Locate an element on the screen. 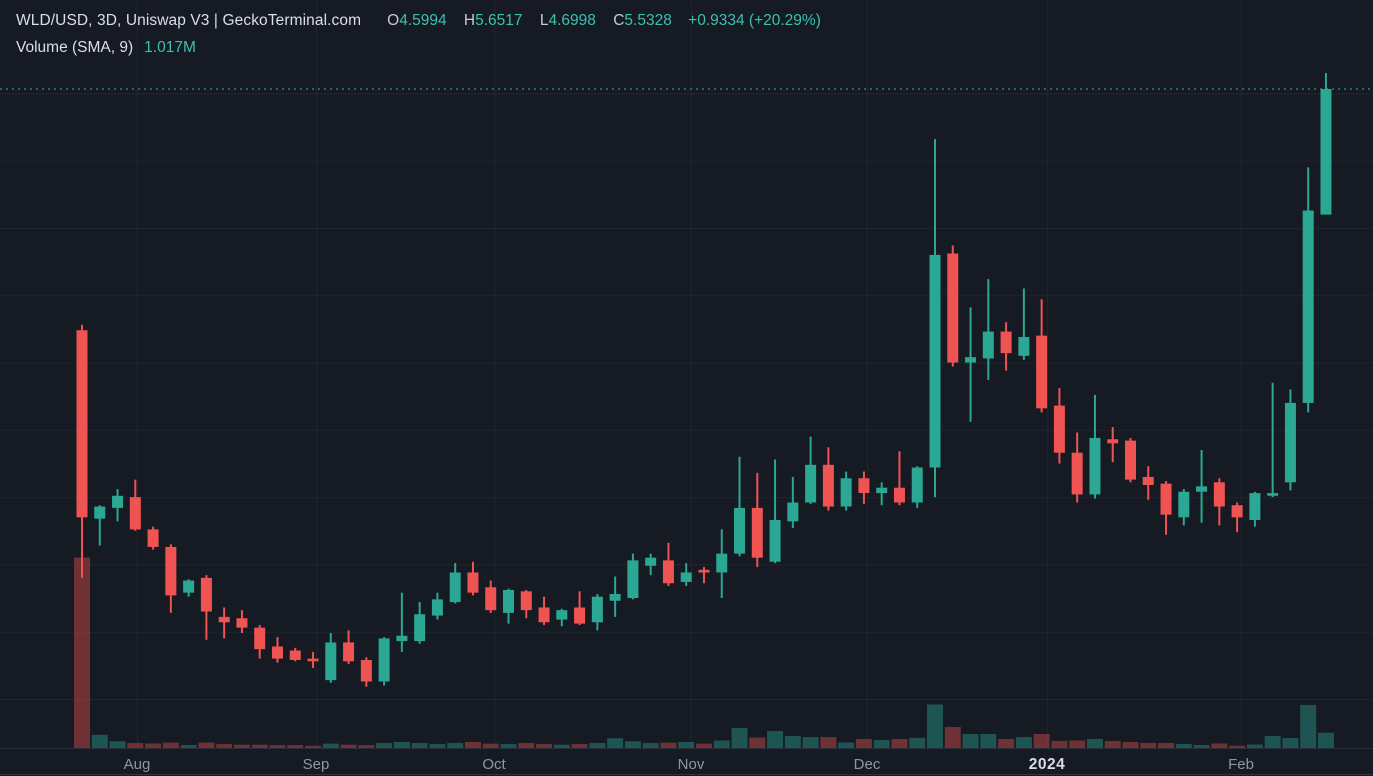 The image size is (1373, 776). time-axis-label: Dec is located at coordinates (867, 764).